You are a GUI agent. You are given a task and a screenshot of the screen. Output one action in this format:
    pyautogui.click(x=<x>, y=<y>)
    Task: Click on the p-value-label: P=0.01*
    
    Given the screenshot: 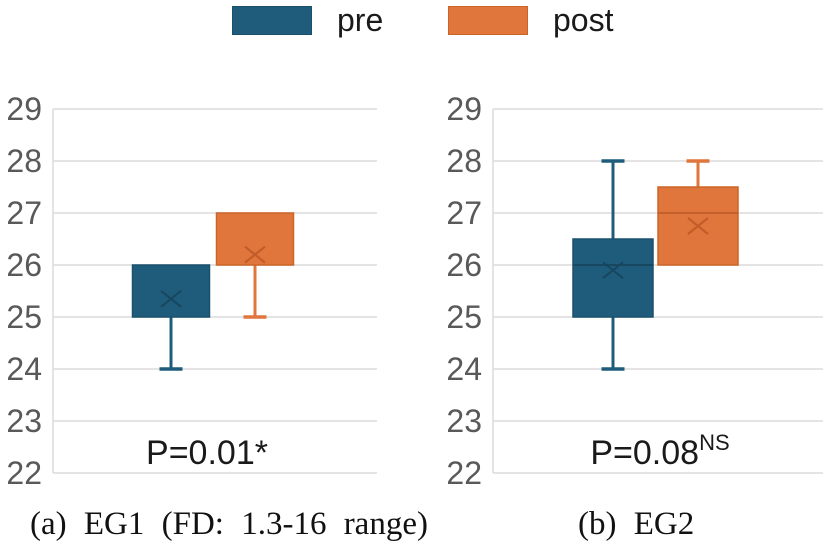 What is the action you would take?
    pyautogui.click(x=207, y=453)
    